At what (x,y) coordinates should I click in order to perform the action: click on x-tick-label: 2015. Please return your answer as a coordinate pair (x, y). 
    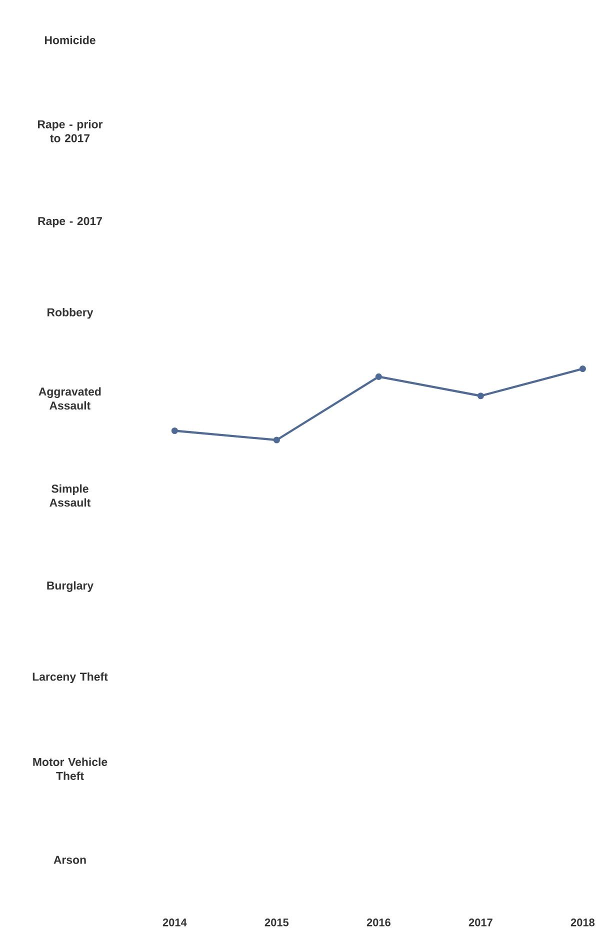
    Looking at the image, I should click on (276, 922).